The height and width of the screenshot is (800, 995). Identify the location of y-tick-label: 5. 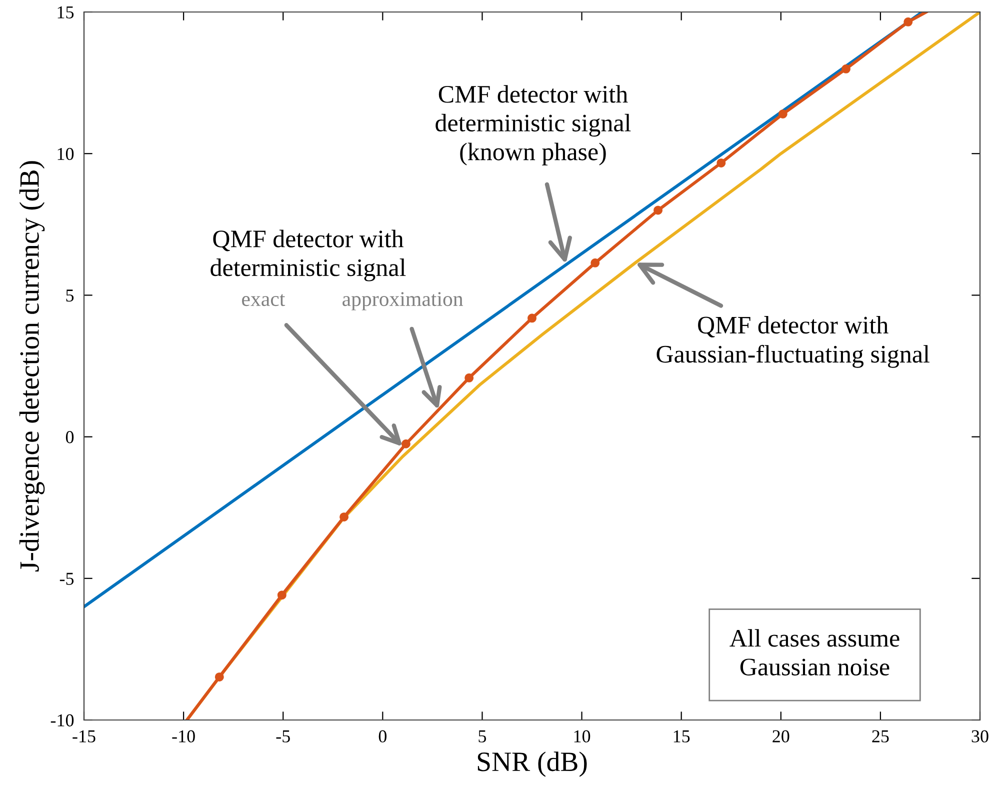
(70, 296).